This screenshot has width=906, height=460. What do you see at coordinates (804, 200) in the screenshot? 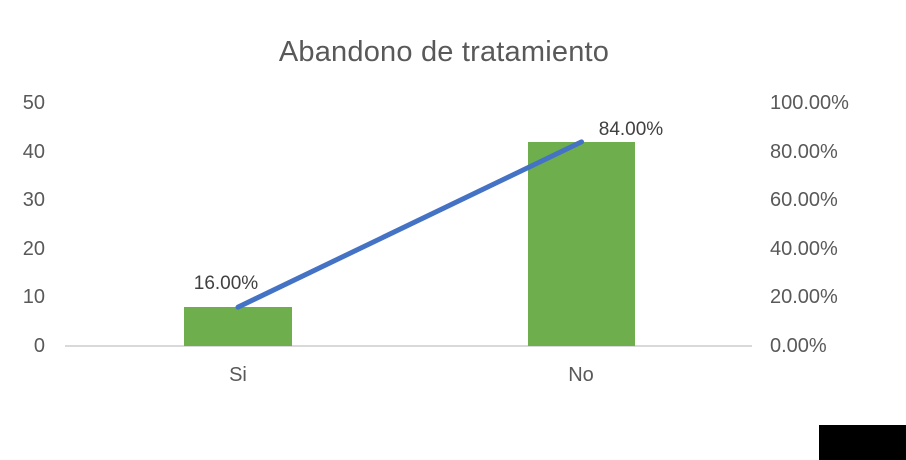
I see `y-axis-right-tick: 60.00%` at bounding box center [804, 200].